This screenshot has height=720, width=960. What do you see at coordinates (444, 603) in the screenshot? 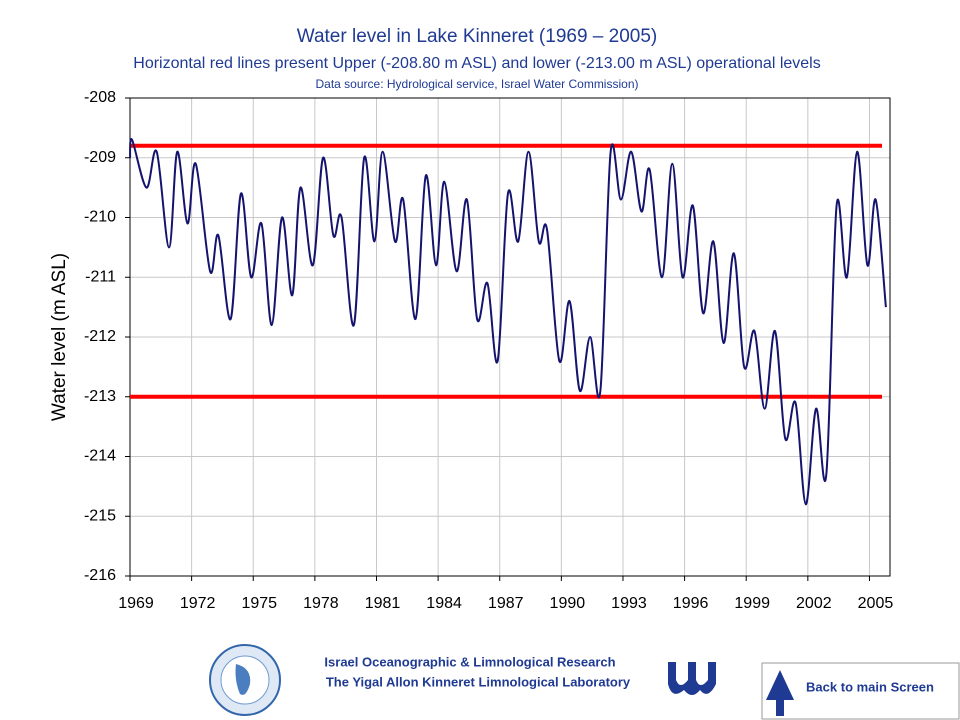
I see `x-tick-label: 1984` at bounding box center [444, 603].